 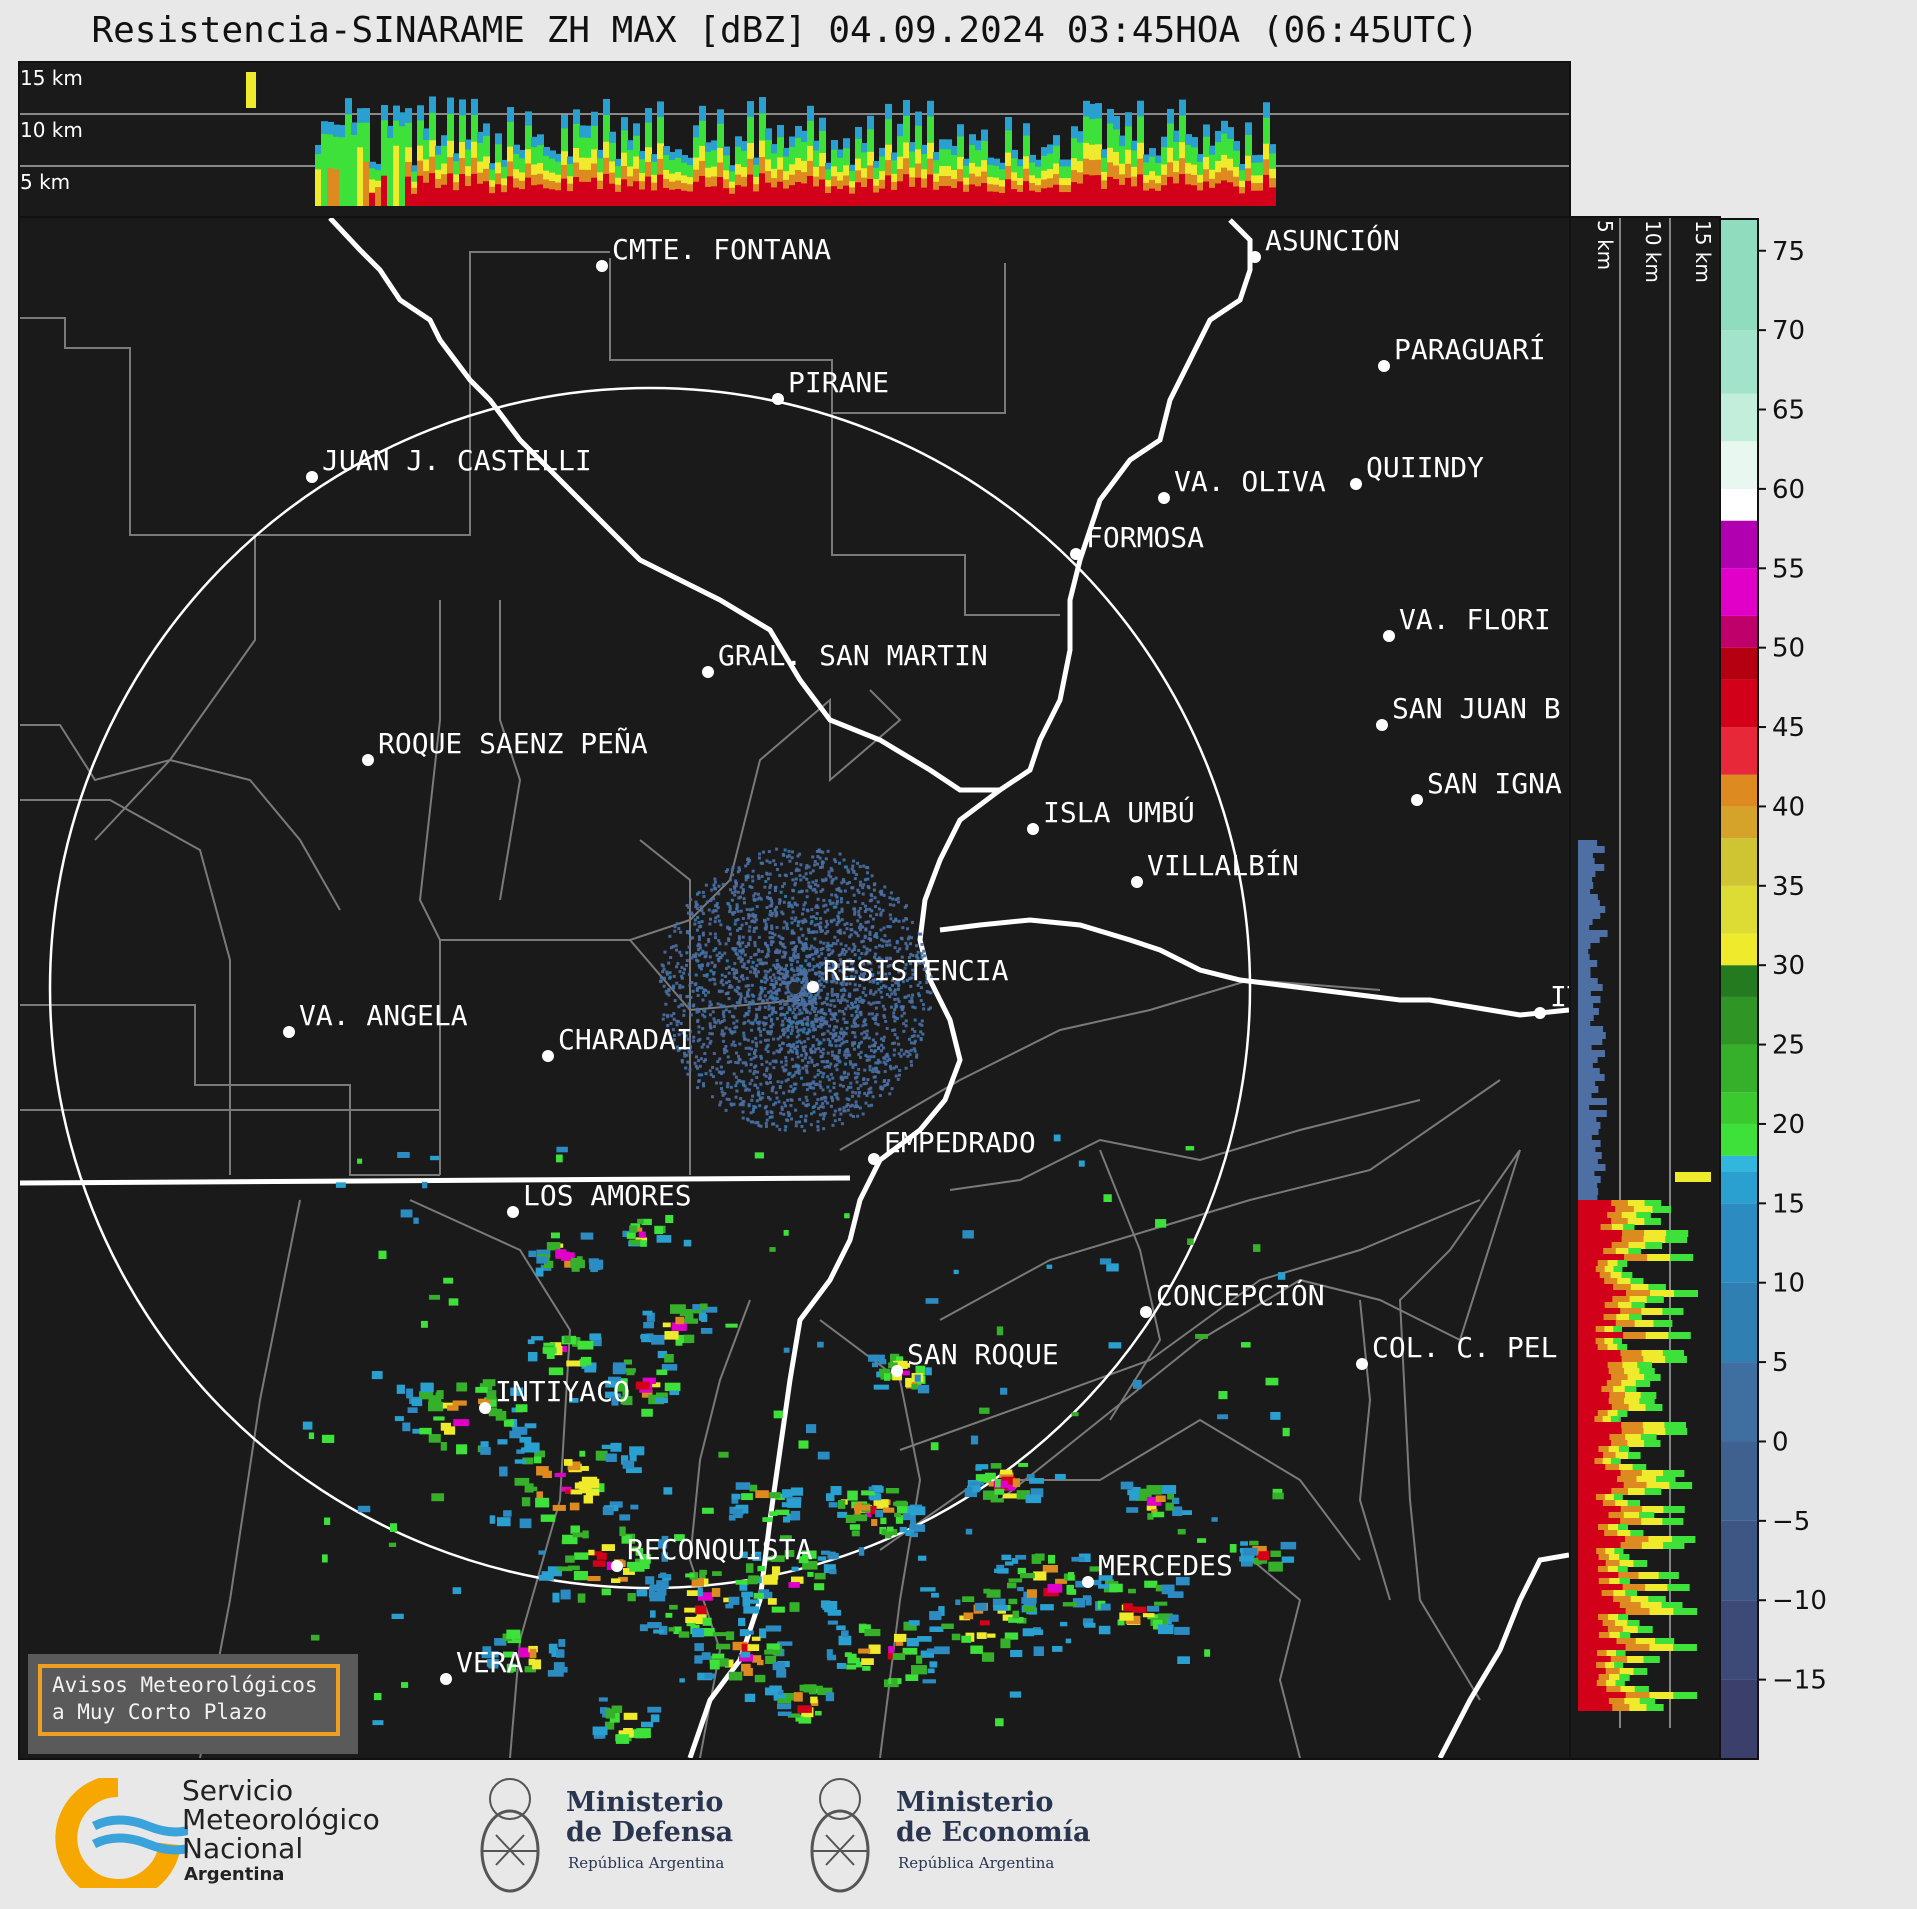 I want to click on colorbar-tick-label: −15, so click(x=1799, y=1681).